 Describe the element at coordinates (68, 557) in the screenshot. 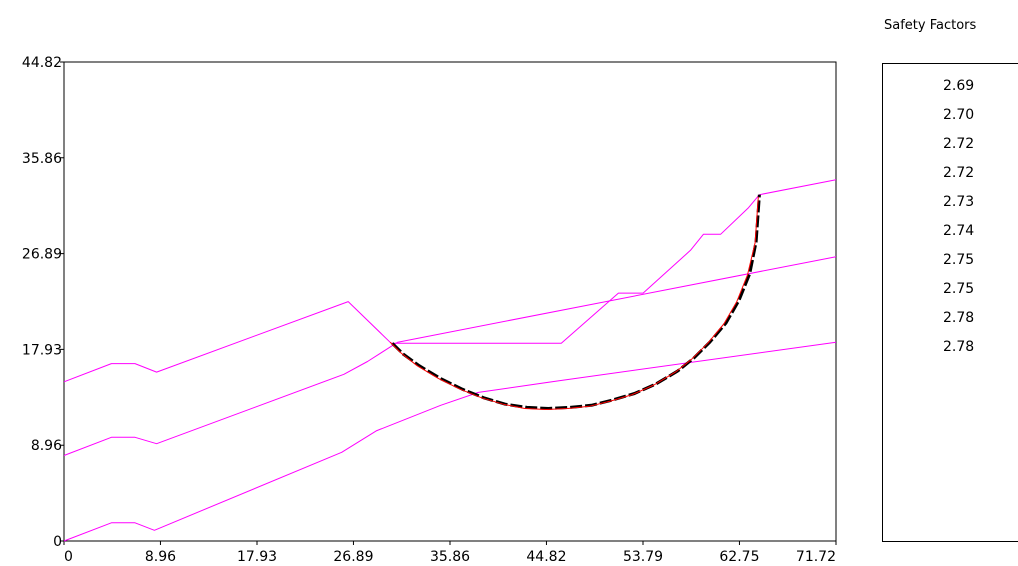

I see `x-tick-label: 0` at that location.